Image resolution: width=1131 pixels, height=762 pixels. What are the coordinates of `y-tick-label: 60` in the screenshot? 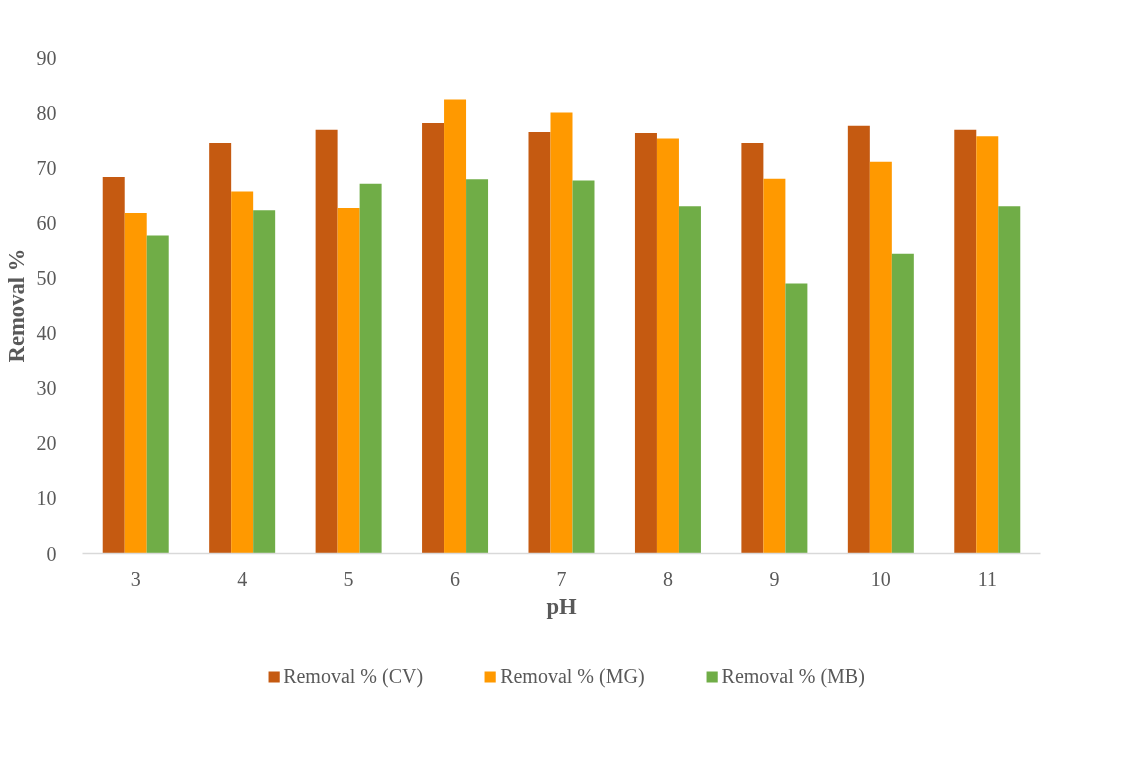 It's located at (46, 222).